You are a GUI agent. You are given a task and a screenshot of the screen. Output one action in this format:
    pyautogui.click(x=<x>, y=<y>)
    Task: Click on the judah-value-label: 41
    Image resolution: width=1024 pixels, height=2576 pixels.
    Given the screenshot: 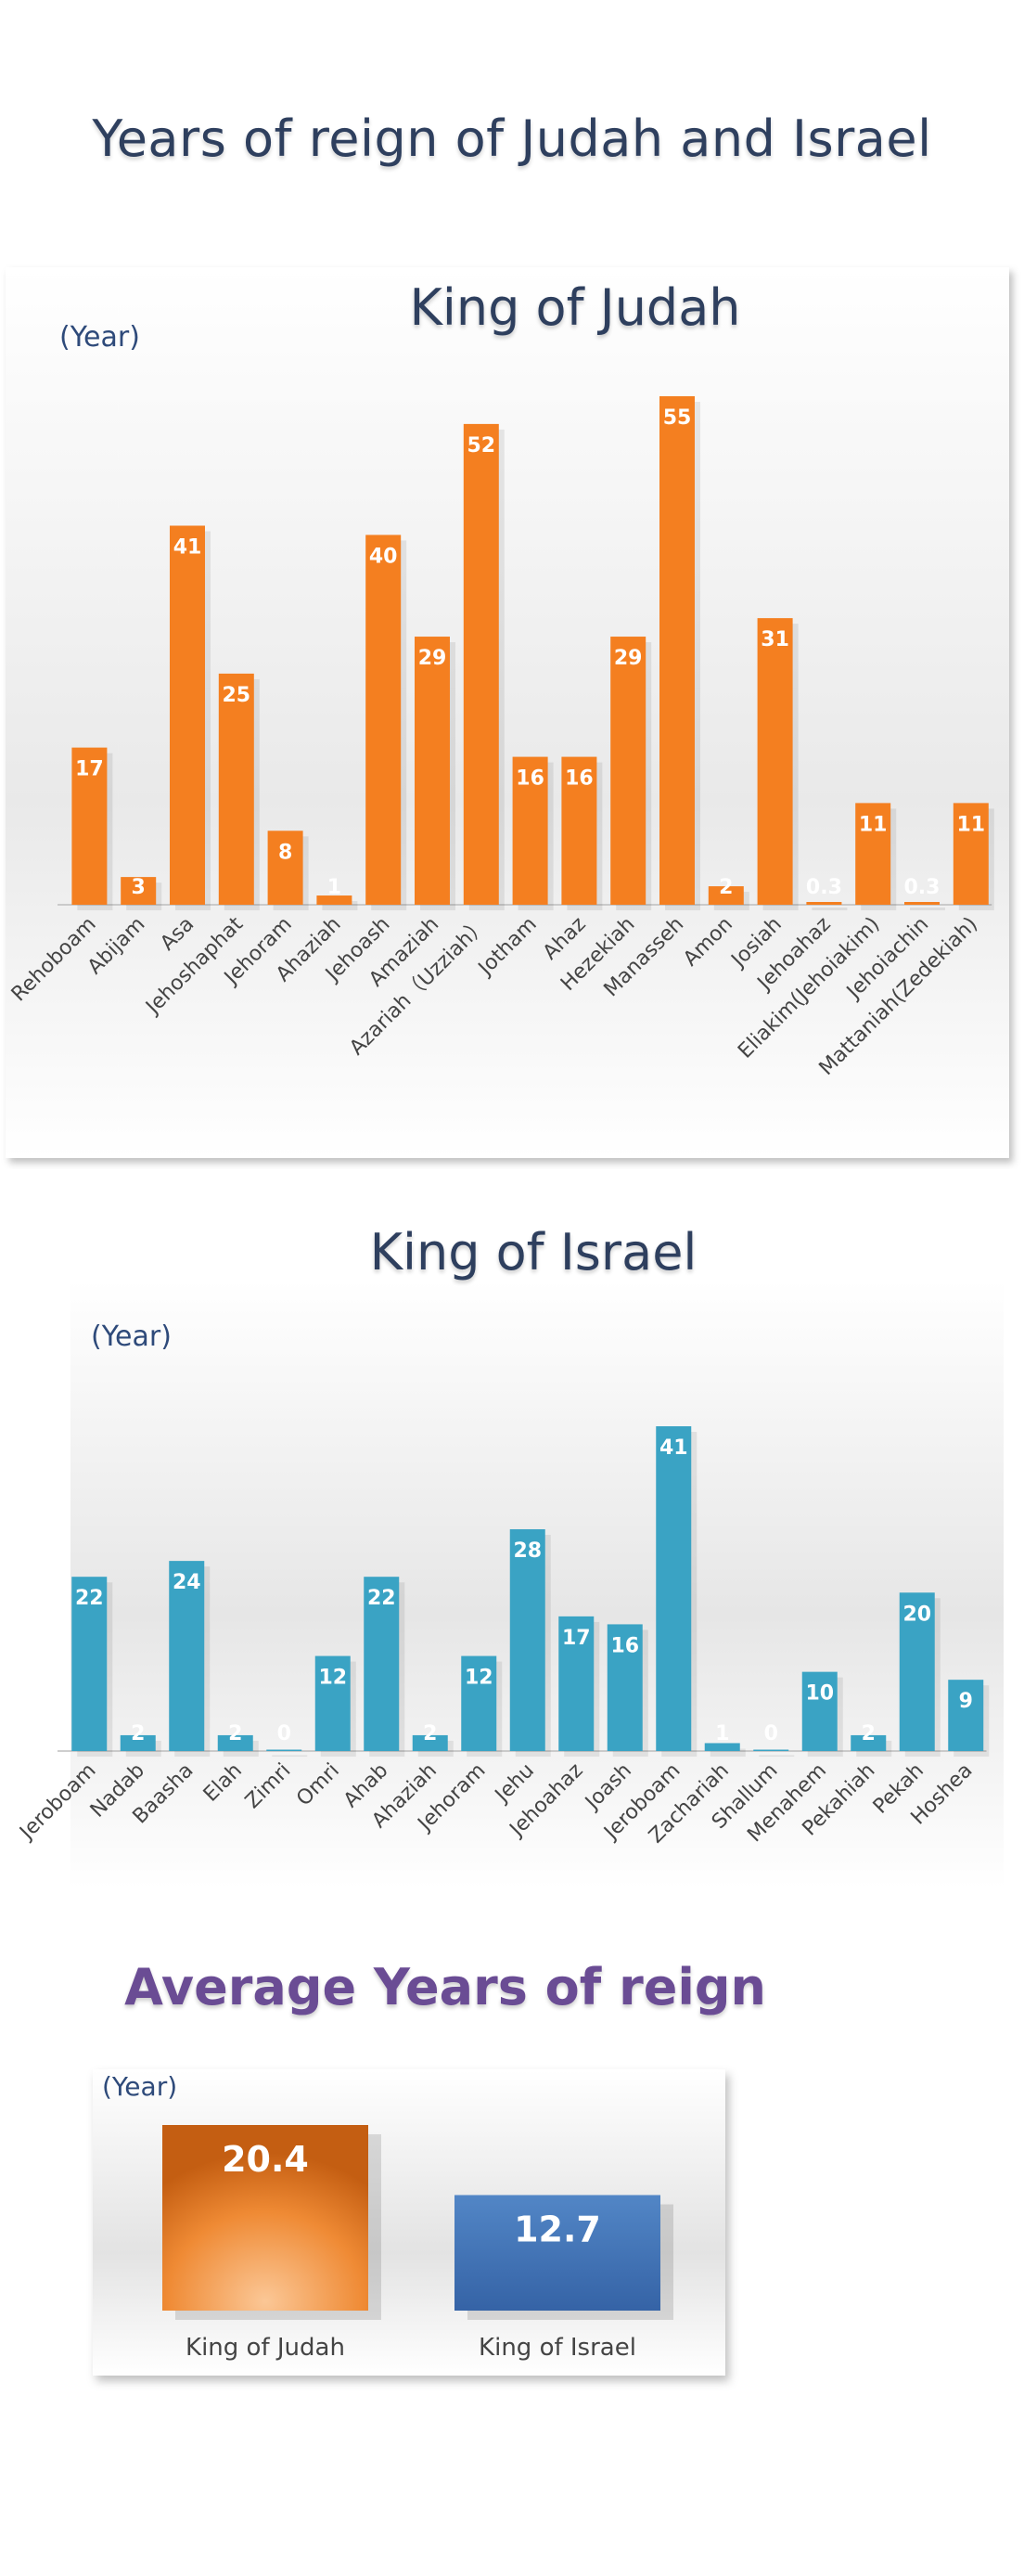 What is the action you would take?
    pyautogui.click(x=187, y=547)
    